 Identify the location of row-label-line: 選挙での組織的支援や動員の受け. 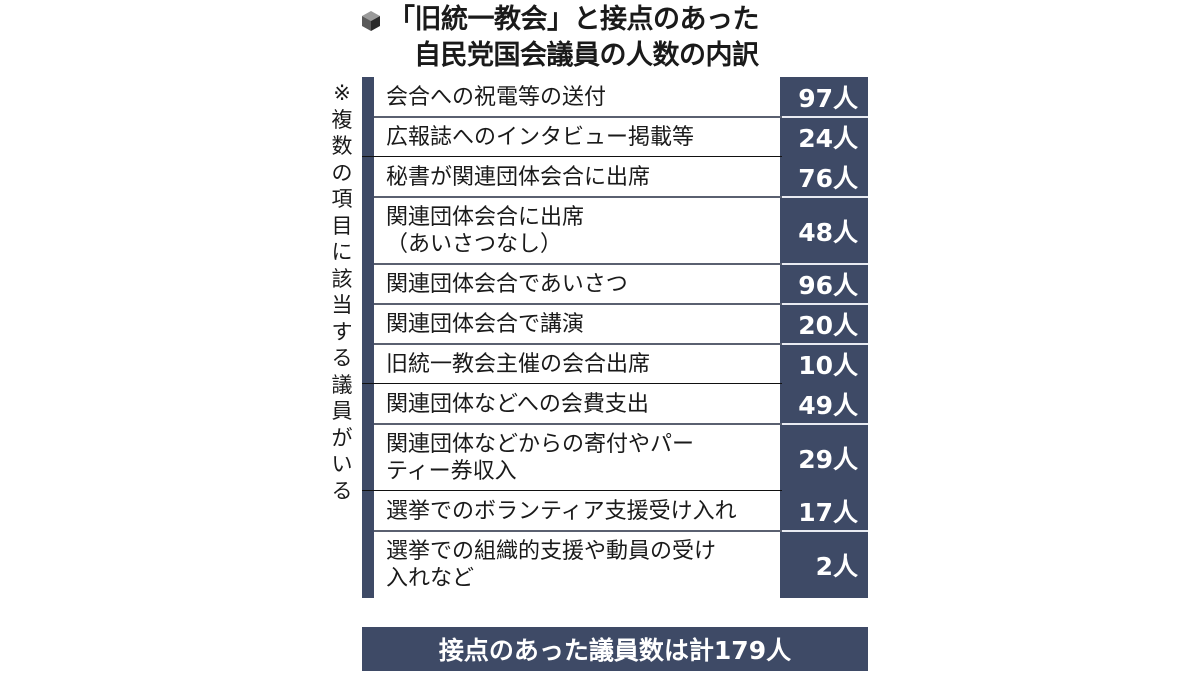
(551, 551).